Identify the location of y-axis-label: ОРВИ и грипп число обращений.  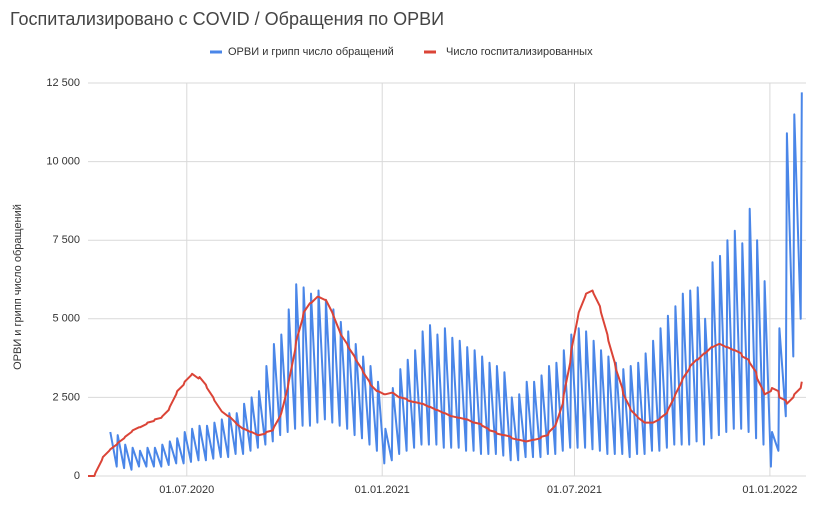
(18, 287).